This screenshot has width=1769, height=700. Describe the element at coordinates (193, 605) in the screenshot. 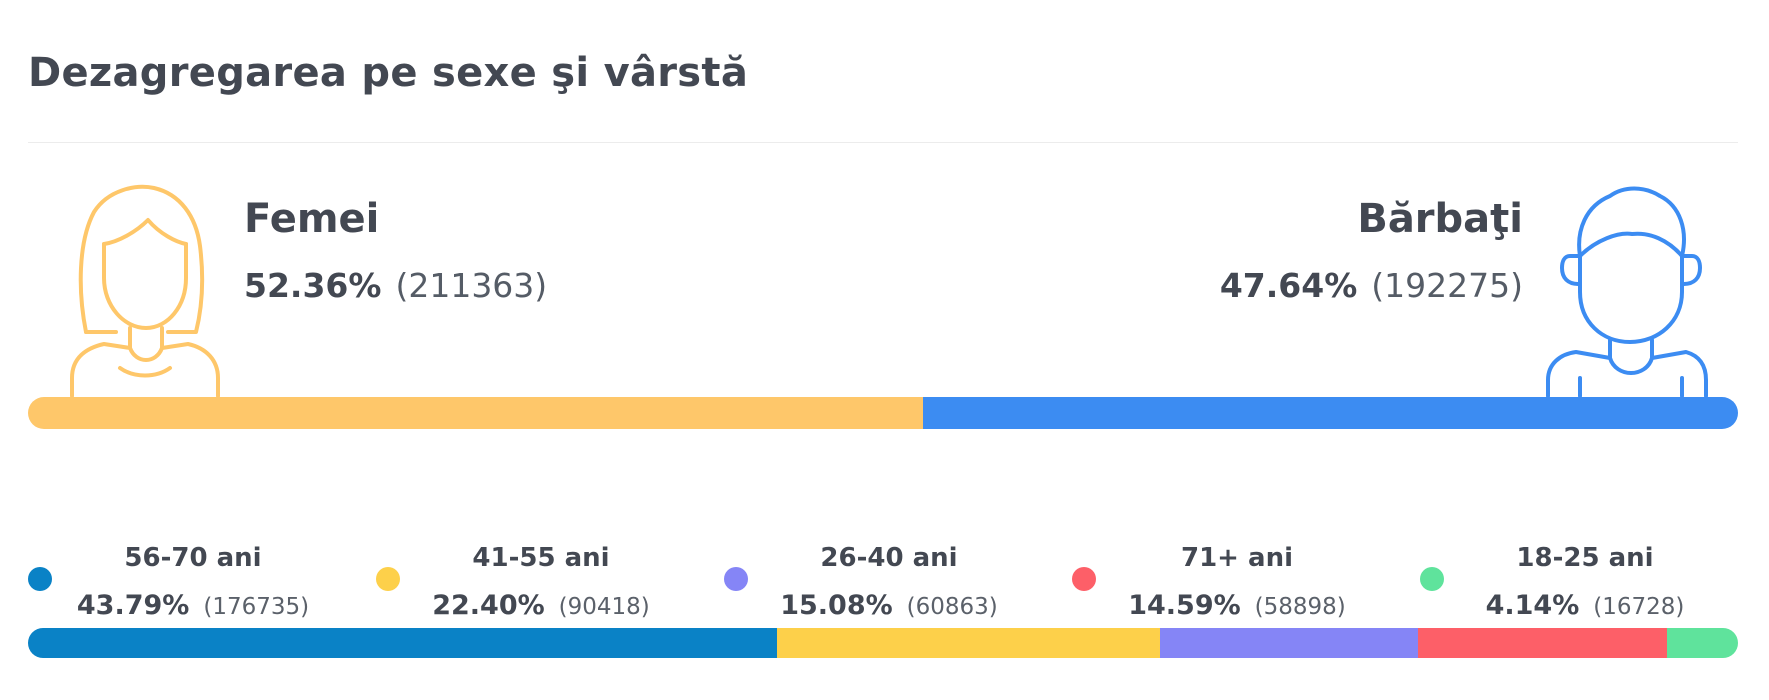

I see `legend-stats: 43.79% (176735)` at that location.